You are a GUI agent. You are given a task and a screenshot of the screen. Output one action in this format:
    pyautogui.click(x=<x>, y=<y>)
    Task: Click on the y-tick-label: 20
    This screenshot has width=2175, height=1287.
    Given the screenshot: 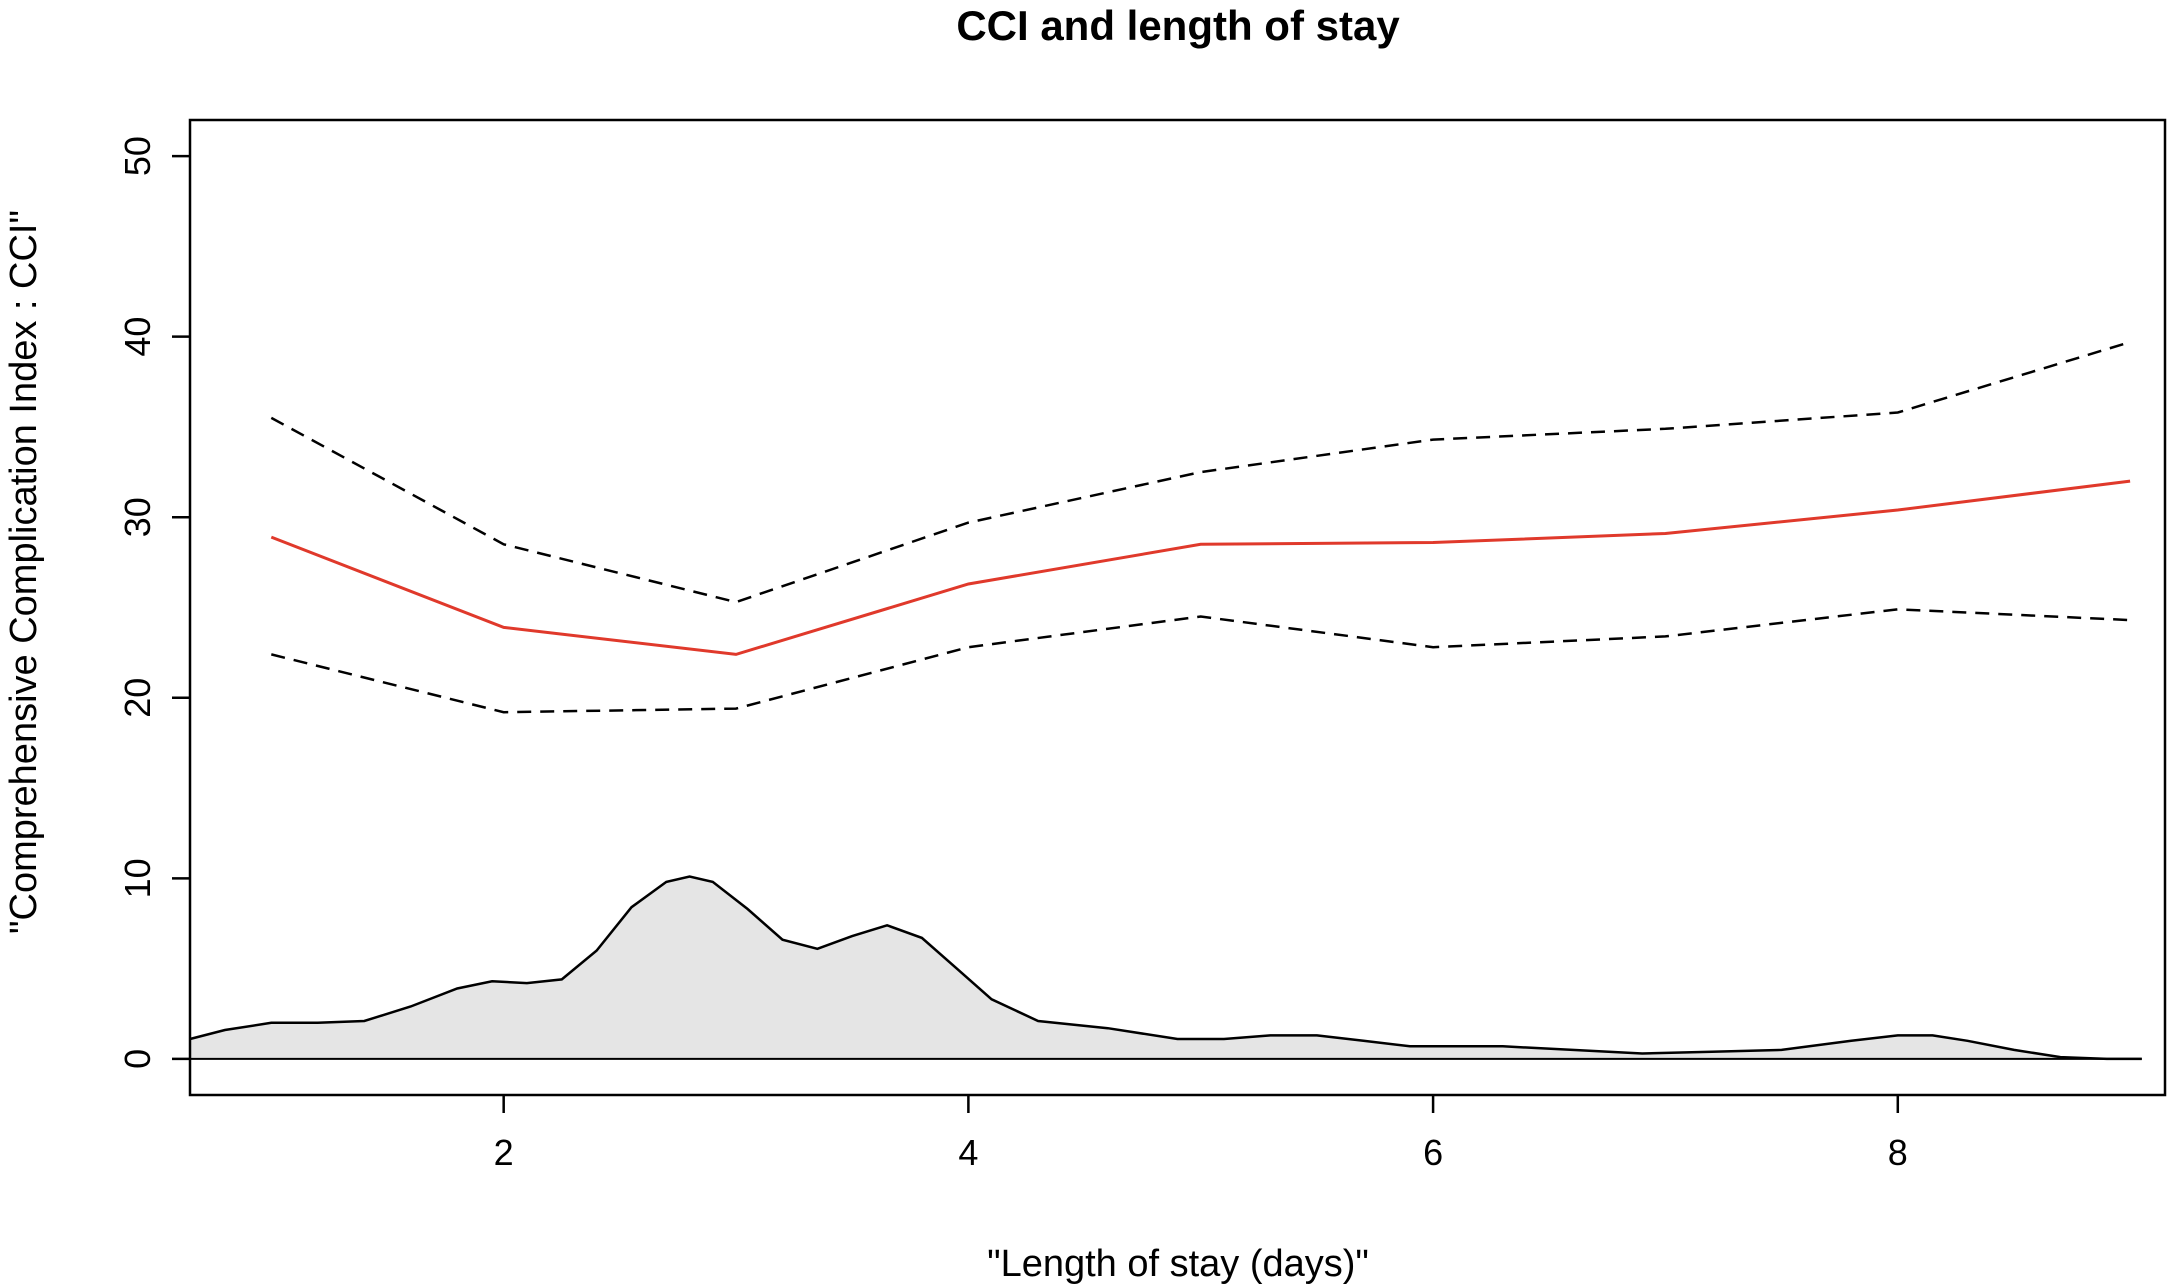 What is the action you would take?
    pyautogui.click(x=137, y=698)
    